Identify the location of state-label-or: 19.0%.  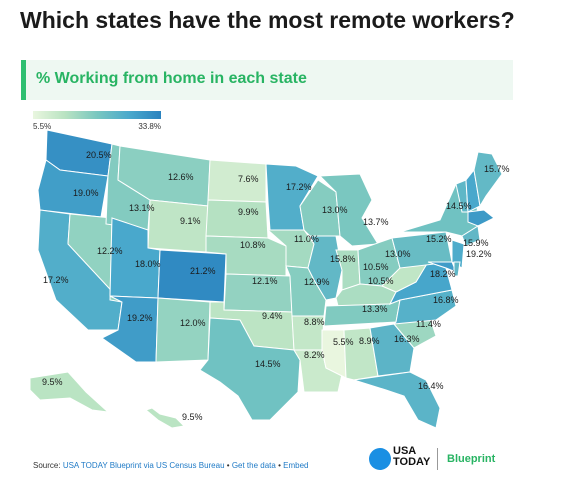
(86, 193).